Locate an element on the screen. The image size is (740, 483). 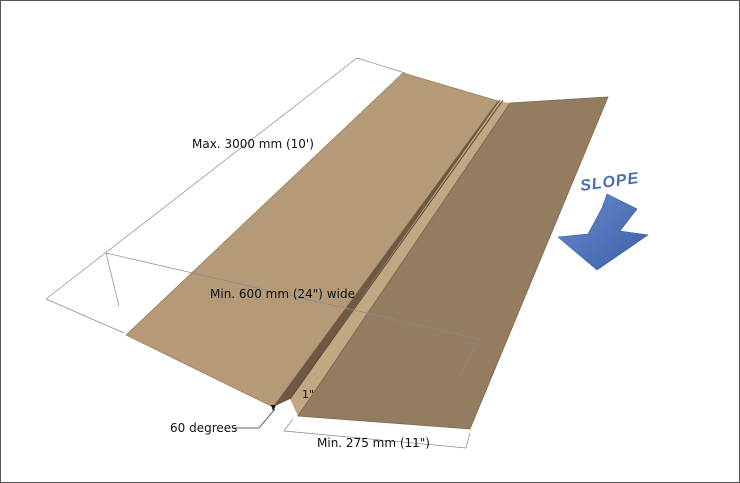
slope-label: SLOPE is located at coordinates (609, 182).